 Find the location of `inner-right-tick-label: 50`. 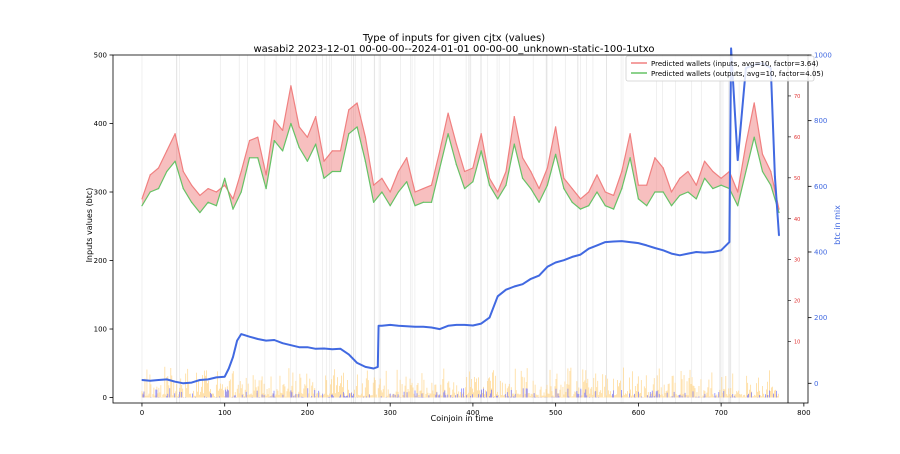

inner-right-tick-label: 50 is located at coordinates (797, 179).